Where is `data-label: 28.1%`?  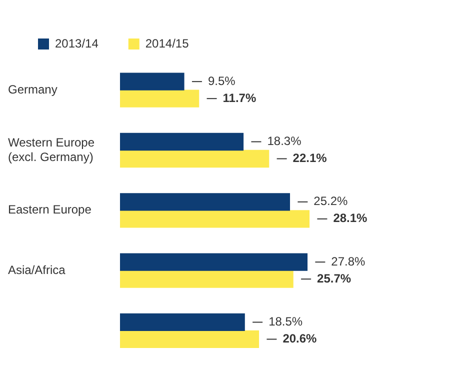 data-label: 28.1% is located at coordinates (350, 218).